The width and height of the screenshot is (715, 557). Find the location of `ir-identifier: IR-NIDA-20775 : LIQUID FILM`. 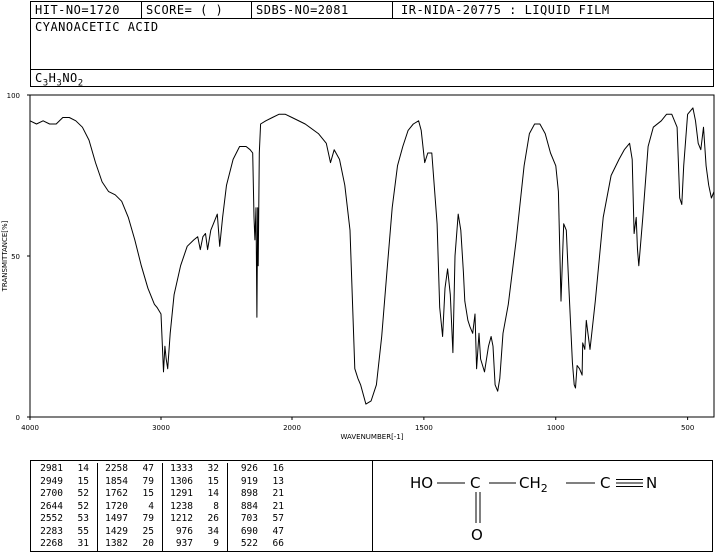

ir-identifier: IR-NIDA-20775 : LIQUID FILM is located at coordinates (505, 10).